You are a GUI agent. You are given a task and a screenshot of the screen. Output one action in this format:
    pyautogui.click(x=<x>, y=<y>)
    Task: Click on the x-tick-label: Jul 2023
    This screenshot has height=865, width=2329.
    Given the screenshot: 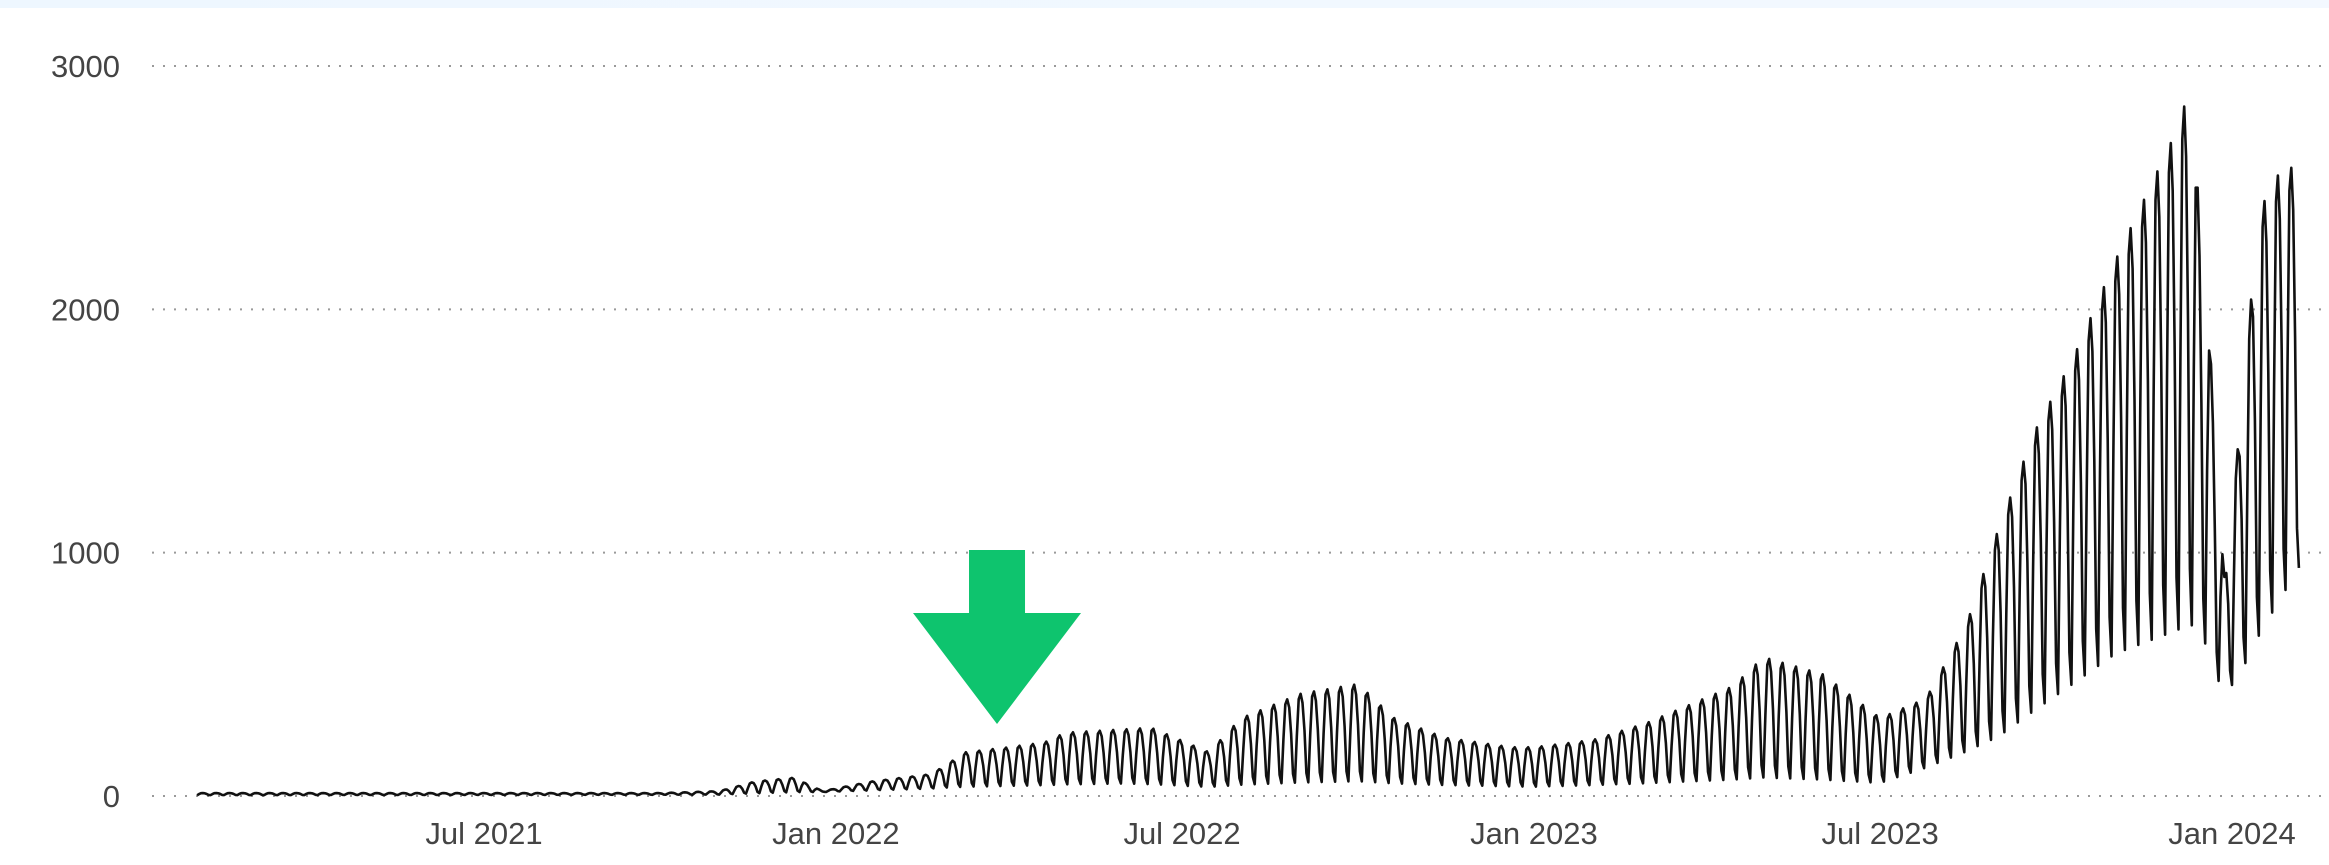 What is the action you would take?
    pyautogui.click(x=1879, y=833)
    